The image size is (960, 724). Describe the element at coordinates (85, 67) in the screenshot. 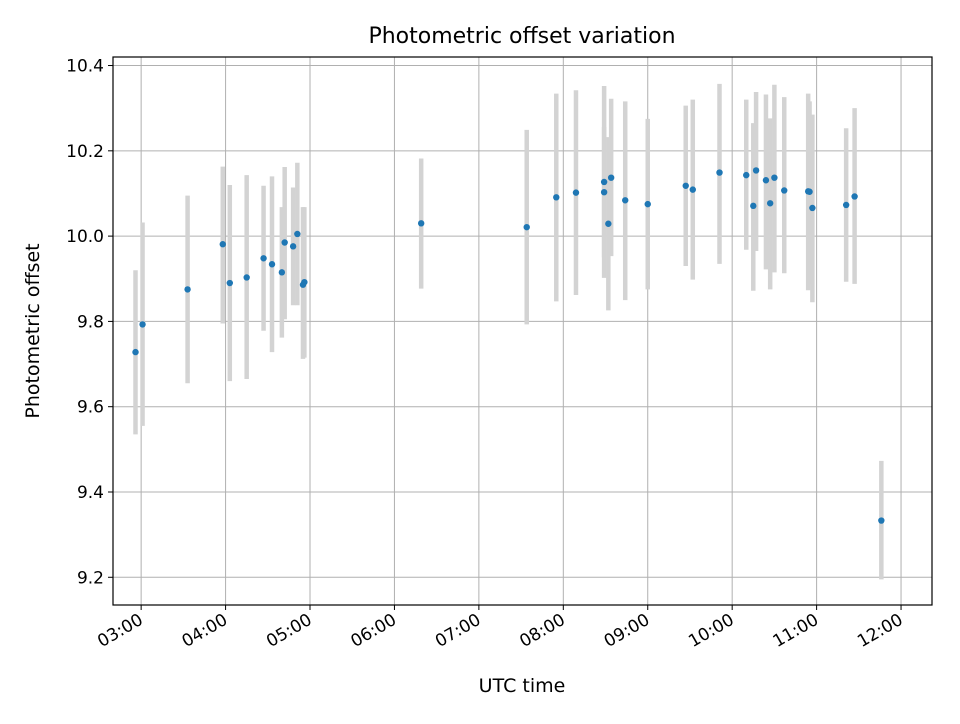

I see `y-tick-label: 10.4` at that location.